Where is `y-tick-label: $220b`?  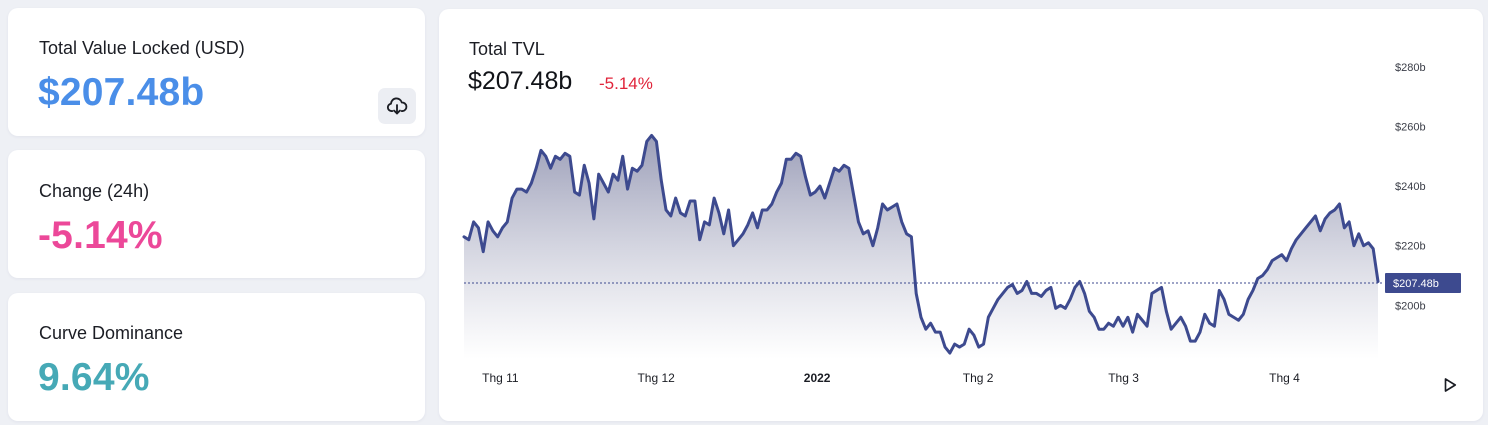
y-tick-label: $220b is located at coordinates (1410, 247).